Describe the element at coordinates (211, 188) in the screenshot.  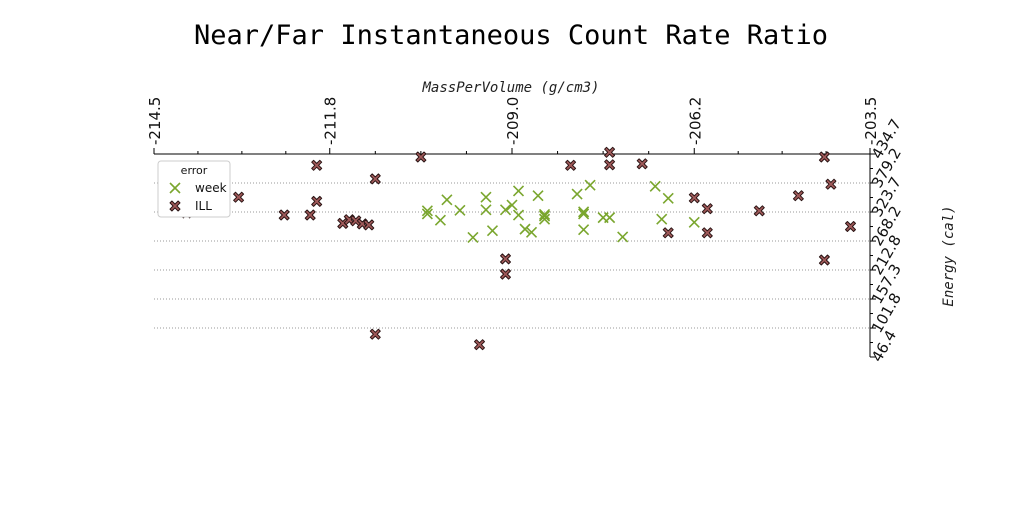
I see `legend-label: week` at that location.